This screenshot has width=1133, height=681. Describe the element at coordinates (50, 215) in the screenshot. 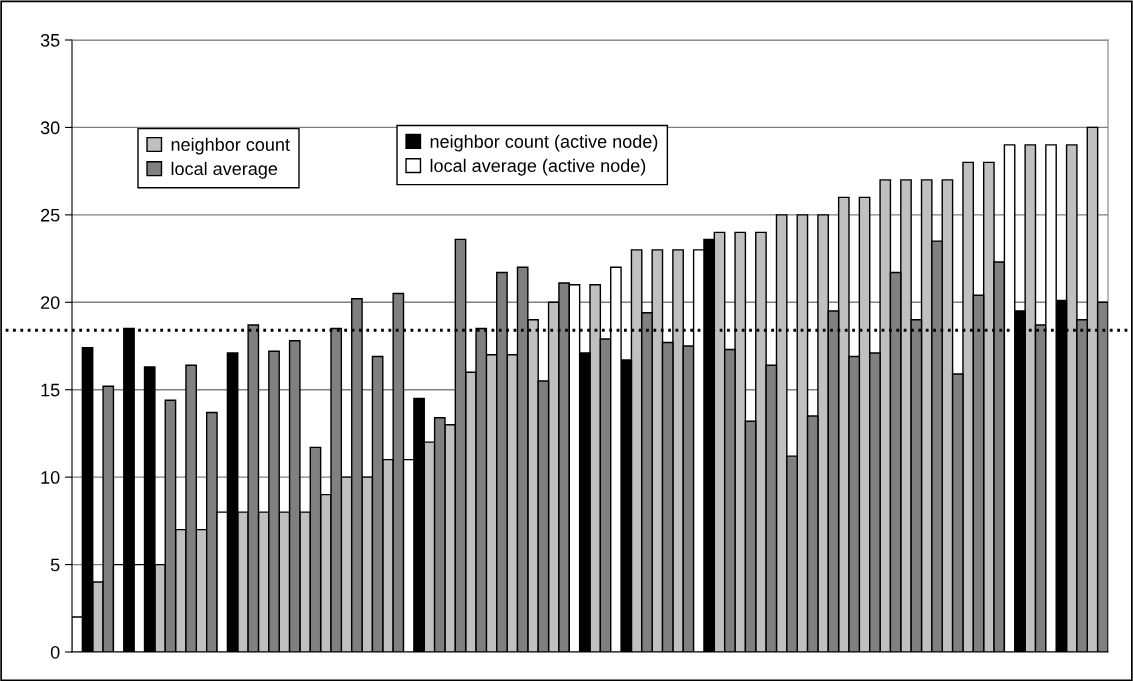

I see `y-tick-label: 25` at that location.